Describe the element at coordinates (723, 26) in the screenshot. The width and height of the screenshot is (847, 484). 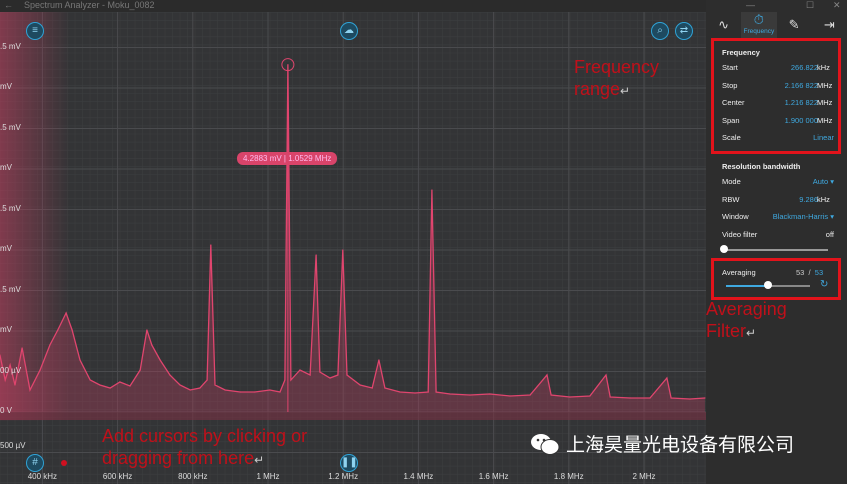
I see `tab-waveform: ∿` at that location.